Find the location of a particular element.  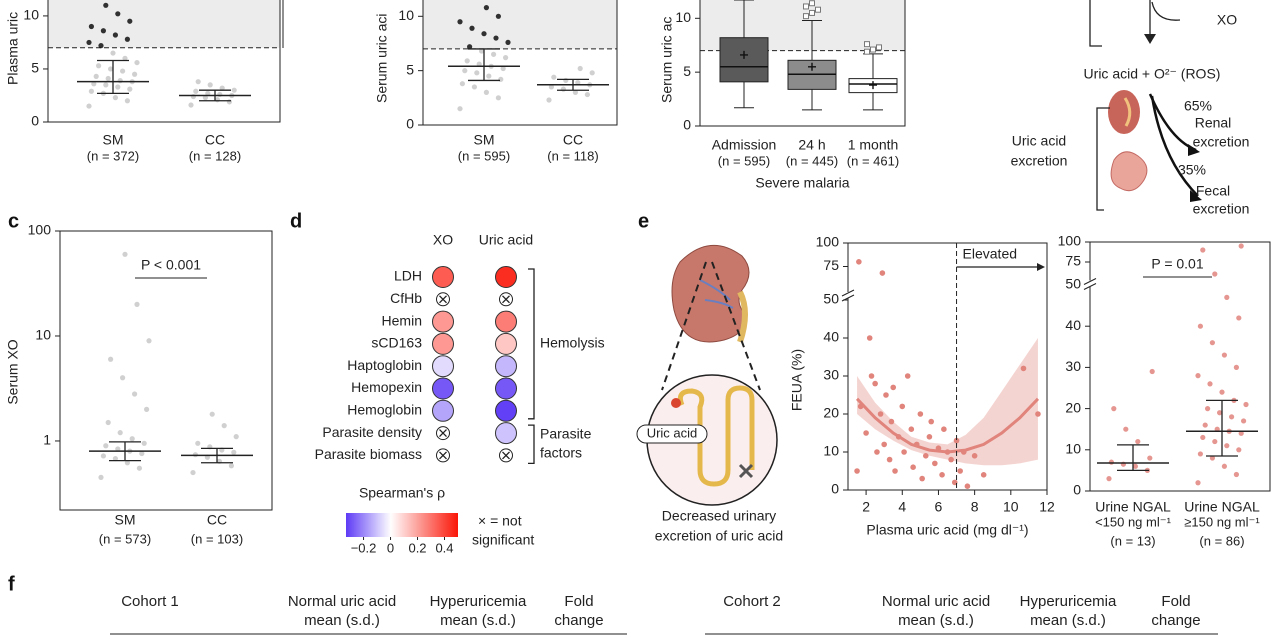

pathway-label: excretion is located at coordinates (1221, 142).